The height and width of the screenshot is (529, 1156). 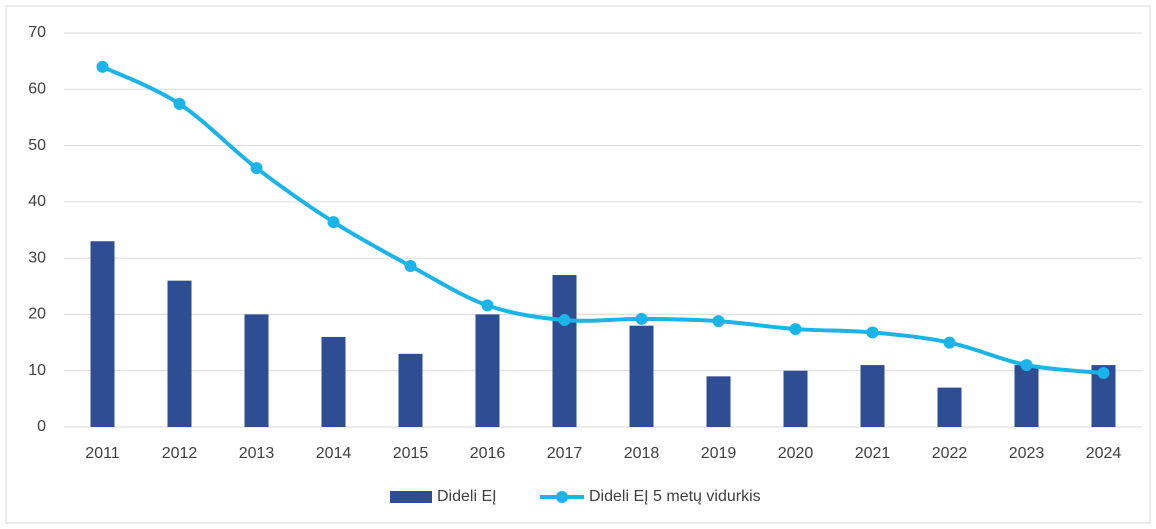 What do you see at coordinates (37, 370) in the screenshot?
I see `y-tick-label: 10` at bounding box center [37, 370].